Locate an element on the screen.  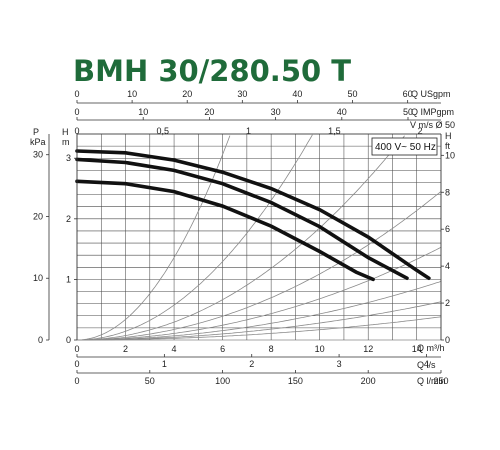
x-vel-tick-label: 1,5 is located at coordinates (334, 131).